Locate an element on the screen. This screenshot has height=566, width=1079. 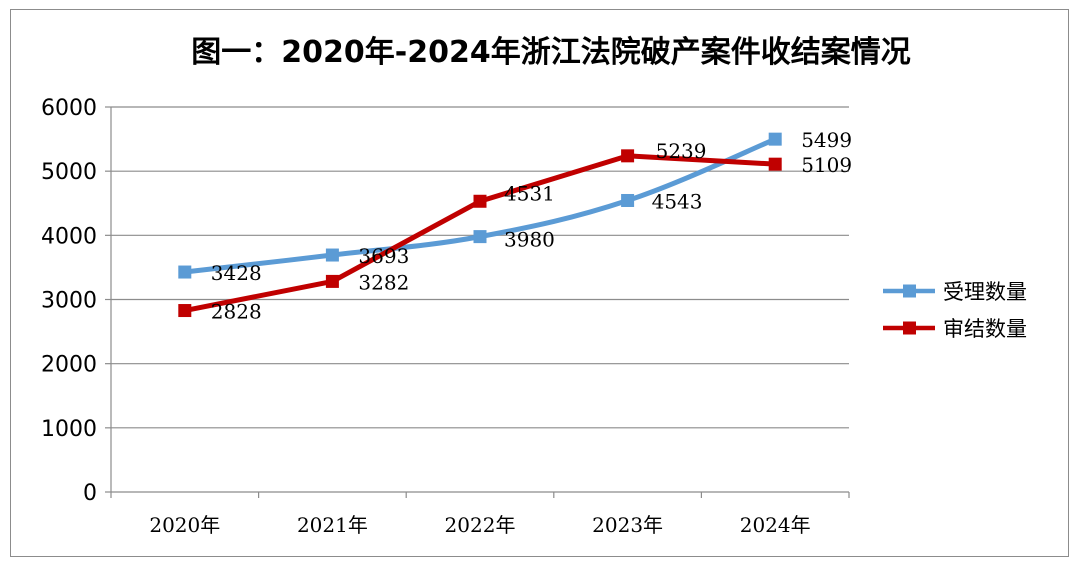
data-label: 5239 is located at coordinates (681, 151).